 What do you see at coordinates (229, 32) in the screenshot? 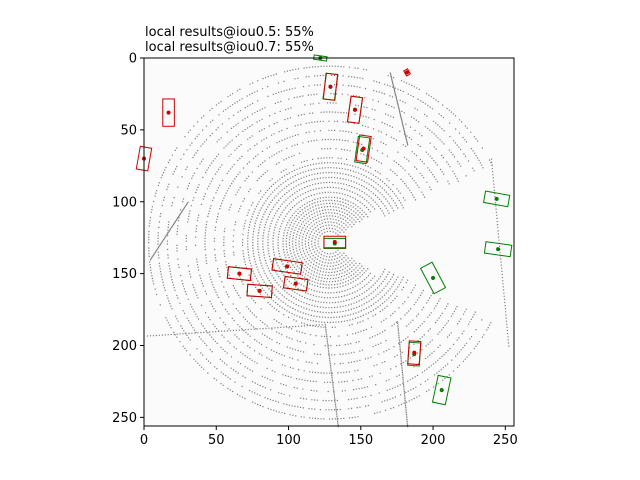
I see `chart-title-line-1: local results@iou0.5: 55%` at bounding box center [229, 32].